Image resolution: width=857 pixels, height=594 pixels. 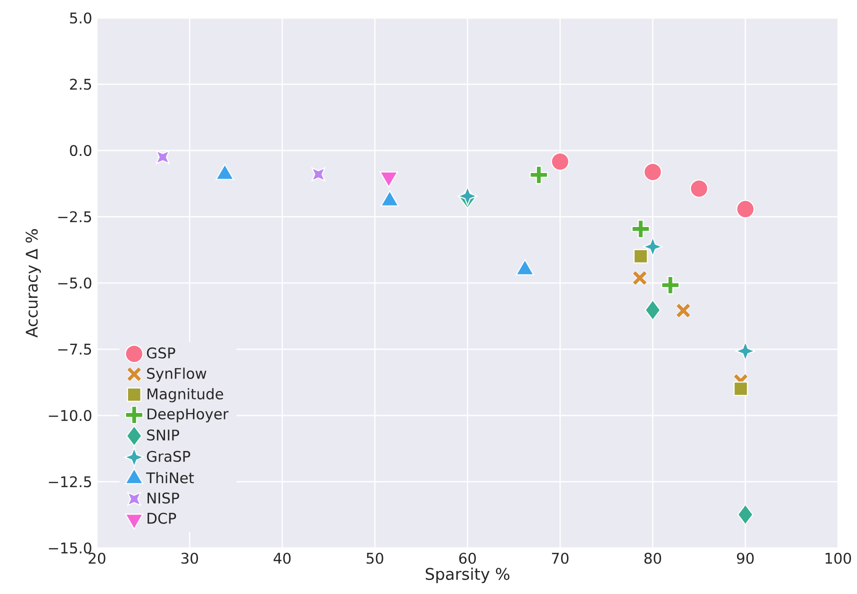 What do you see at coordinates (164, 498) in the screenshot?
I see `legend-label: NISP` at bounding box center [164, 498].